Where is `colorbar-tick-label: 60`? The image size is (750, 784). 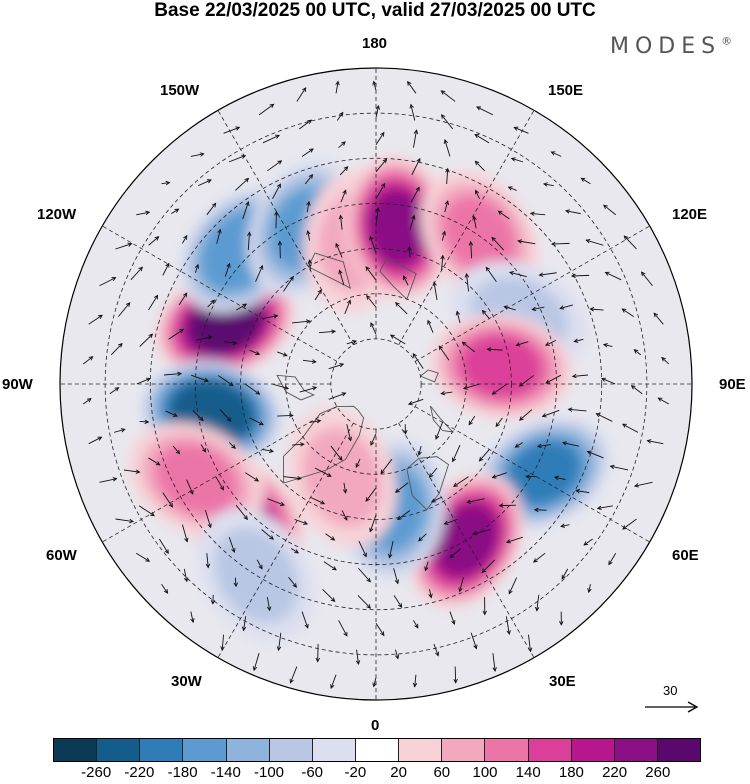
colorbar-tick-label: 60 is located at coordinates (441, 772).